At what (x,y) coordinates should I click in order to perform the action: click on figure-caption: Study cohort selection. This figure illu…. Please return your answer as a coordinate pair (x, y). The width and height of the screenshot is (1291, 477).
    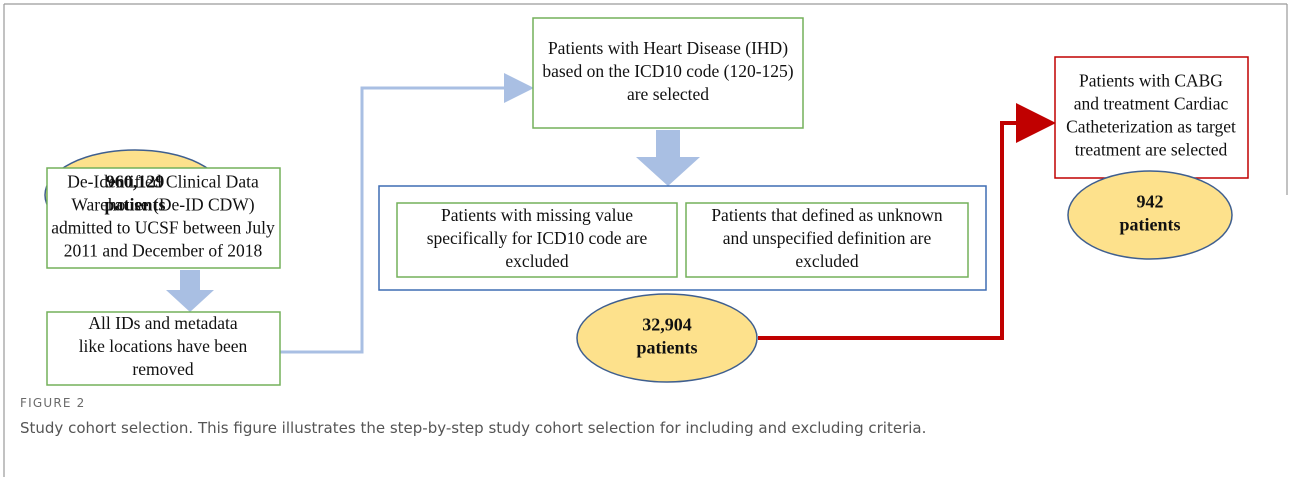
    Looking at the image, I should click on (473, 428).